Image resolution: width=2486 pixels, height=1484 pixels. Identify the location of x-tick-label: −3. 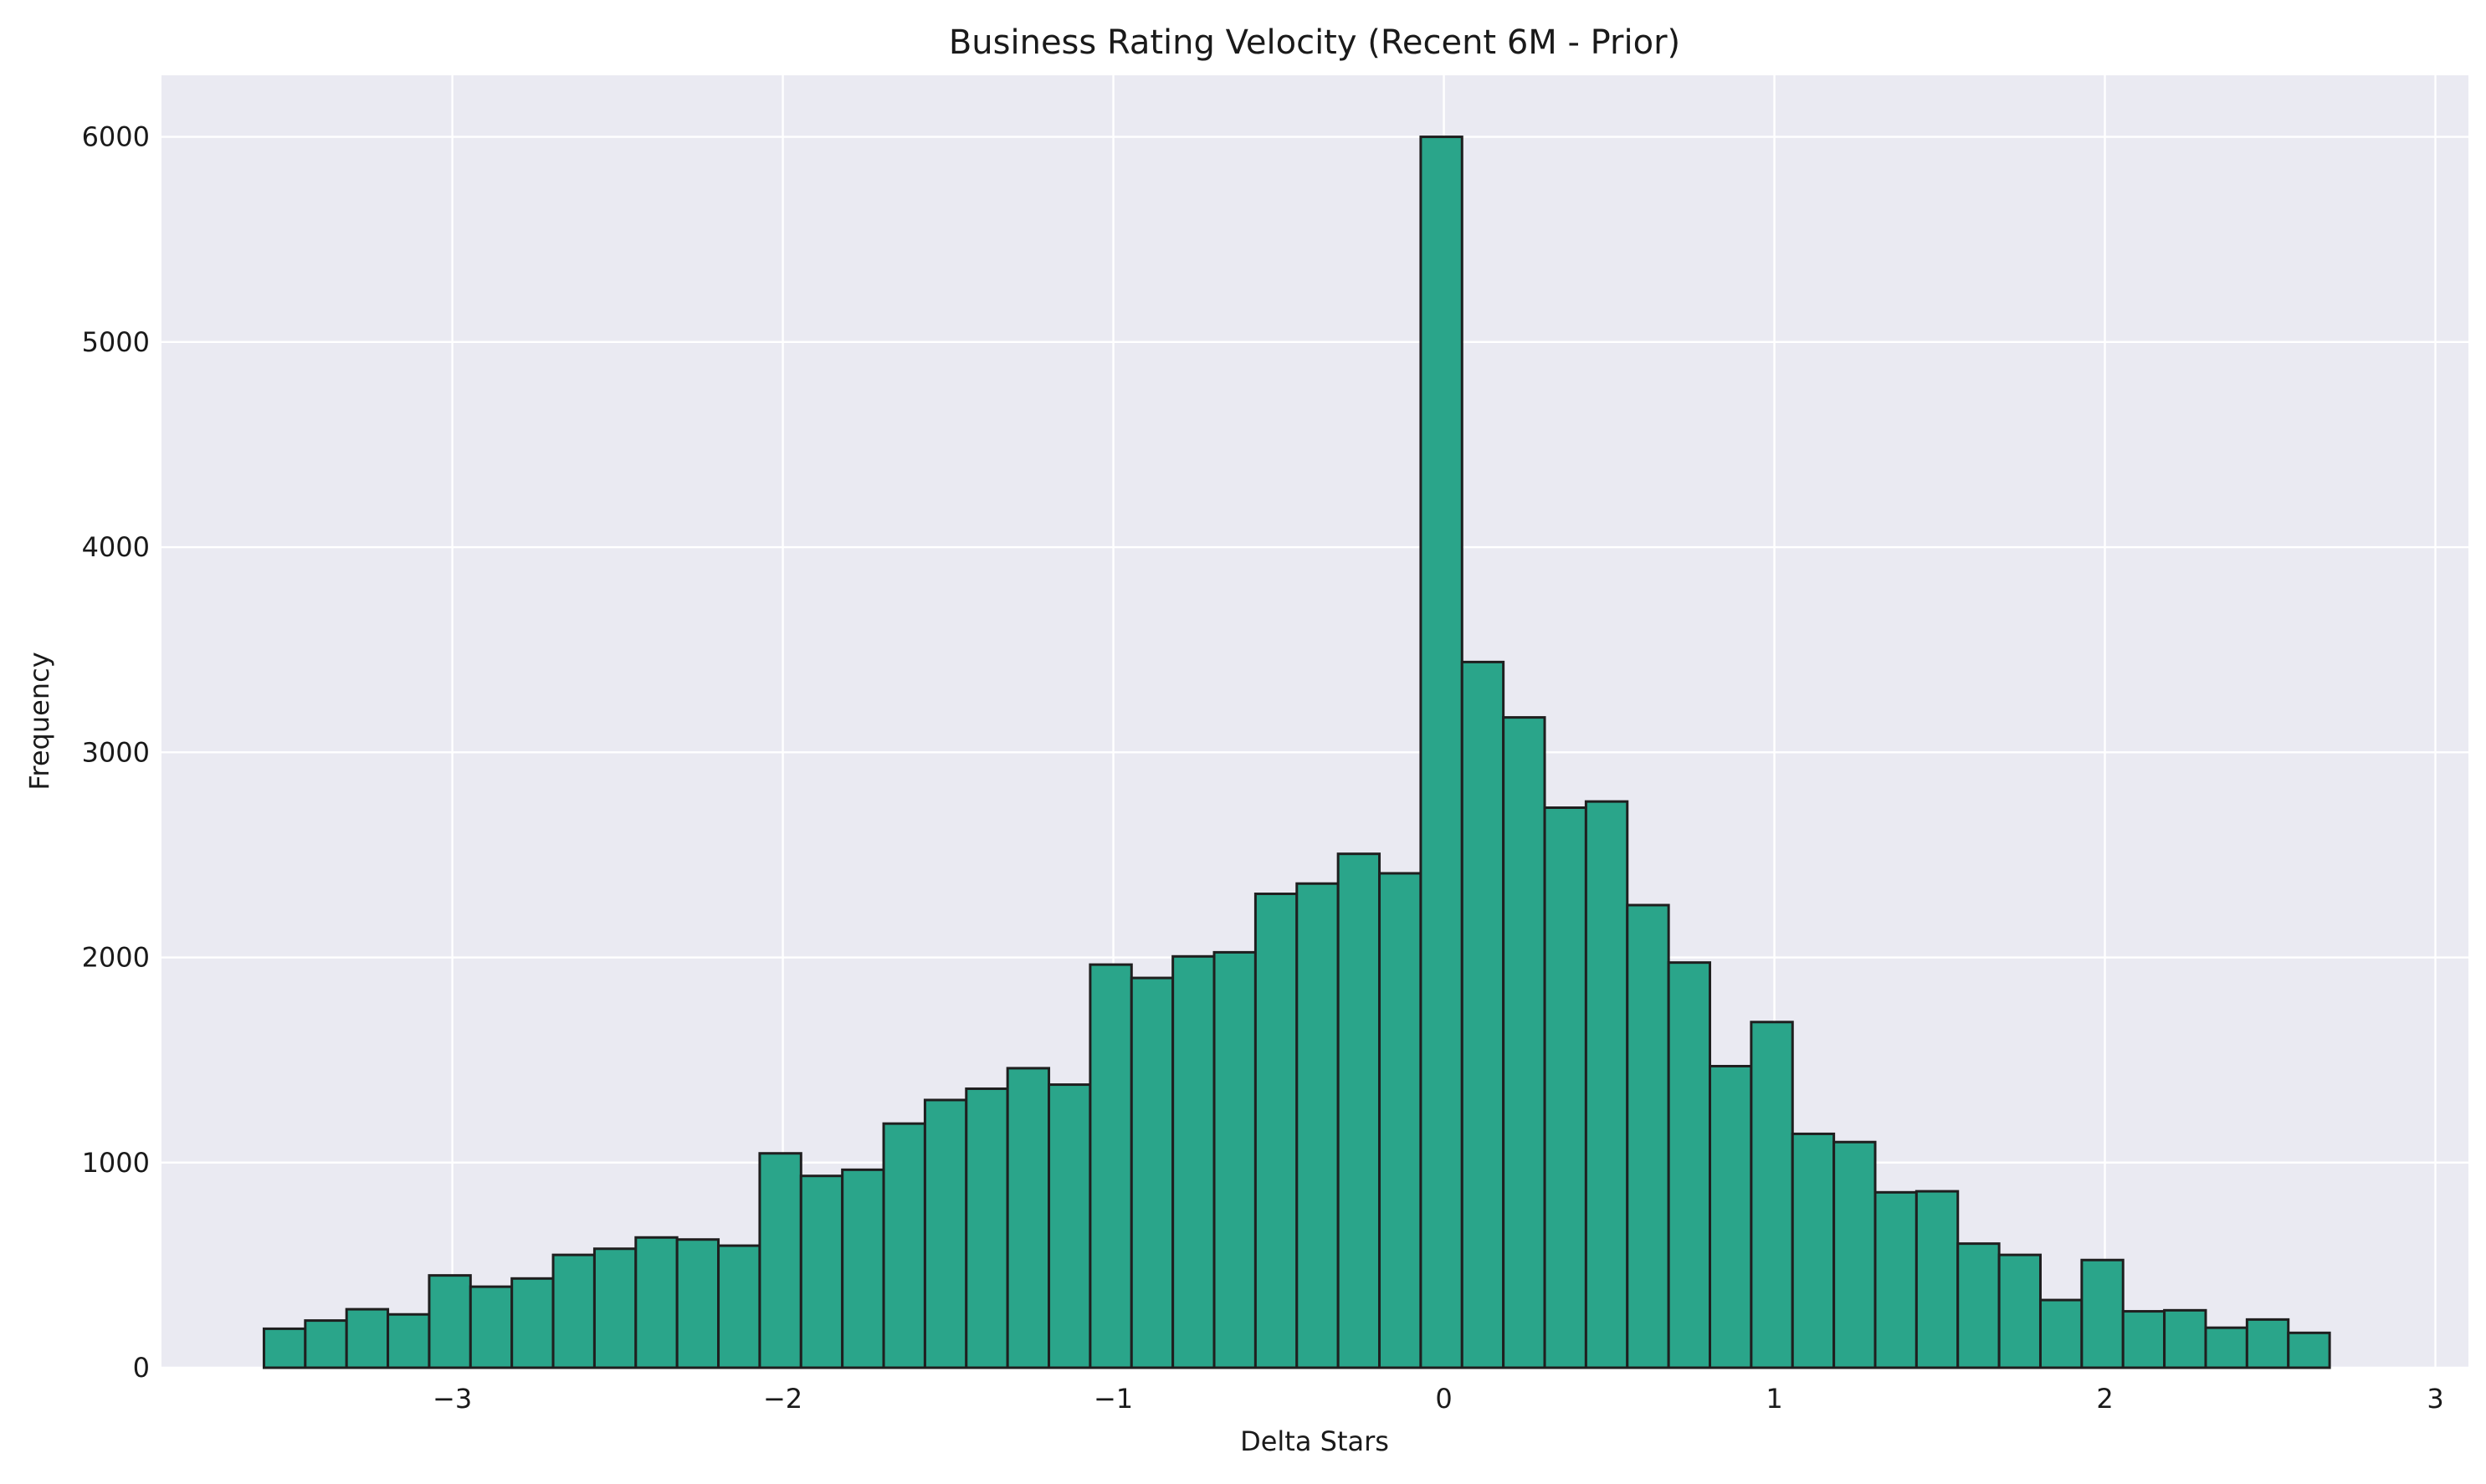
(452, 1399).